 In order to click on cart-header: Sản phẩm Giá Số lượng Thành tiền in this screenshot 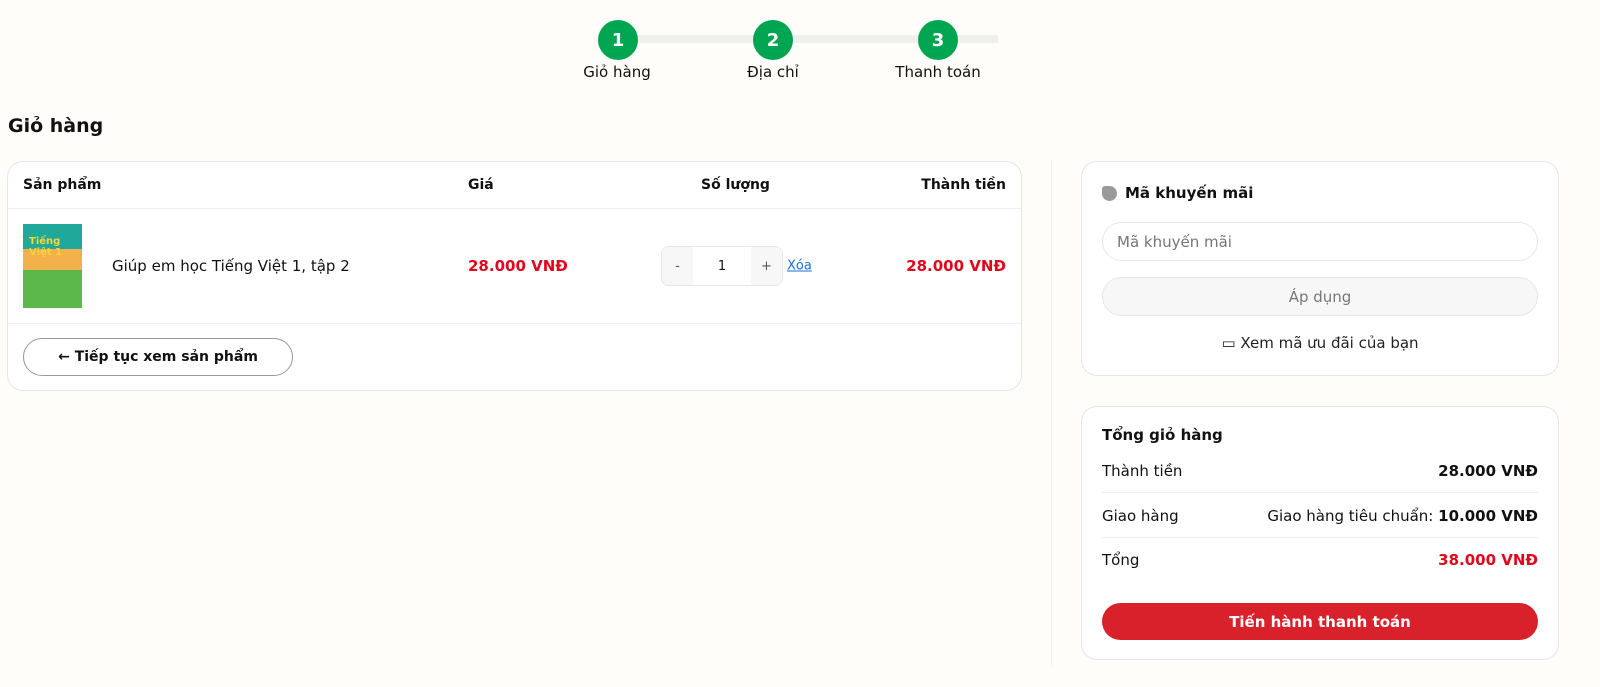, I will do `click(514, 185)`.